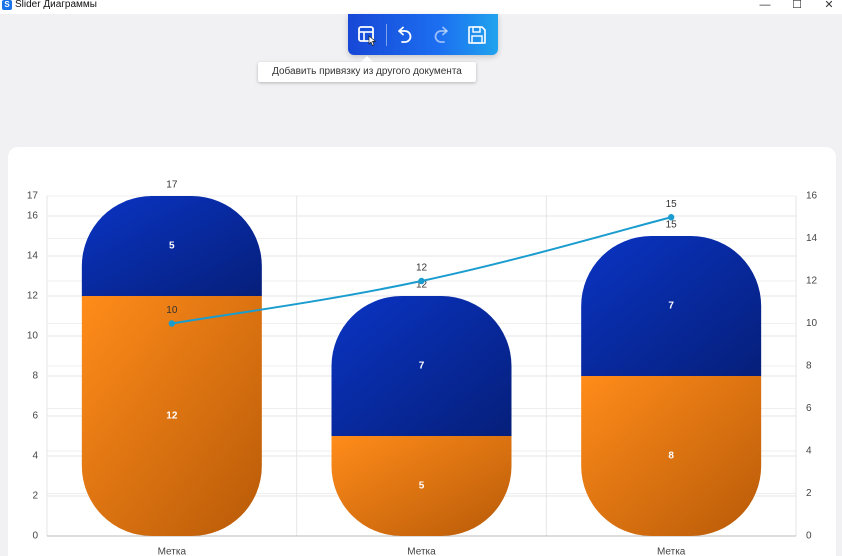 Image resolution: width=842 pixels, height=556 pixels. Describe the element at coordinates (797, 5) in the screenshot. I see `maximize-button: ☐` at that location.